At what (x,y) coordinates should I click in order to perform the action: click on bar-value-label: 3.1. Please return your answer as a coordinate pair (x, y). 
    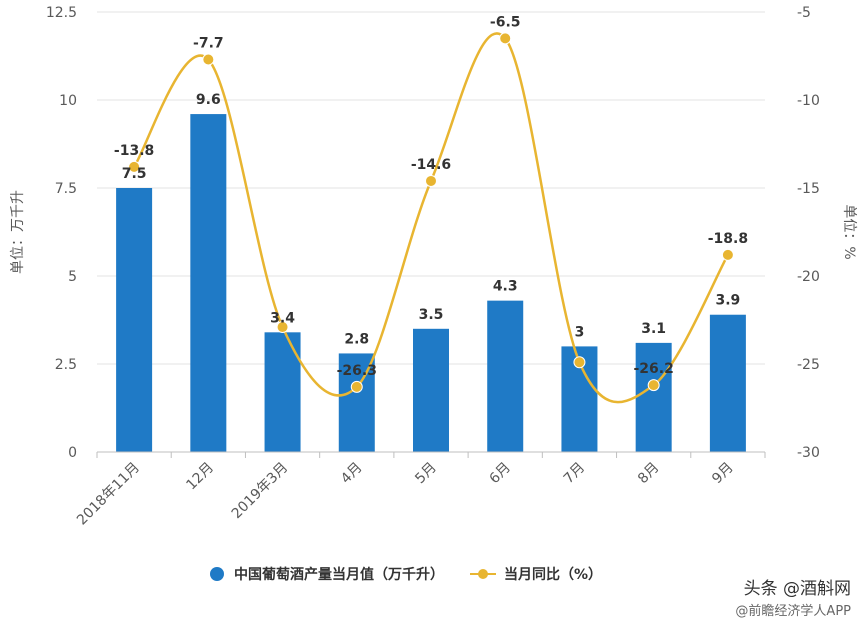
    Looking at the image, I should click on (653, 329).